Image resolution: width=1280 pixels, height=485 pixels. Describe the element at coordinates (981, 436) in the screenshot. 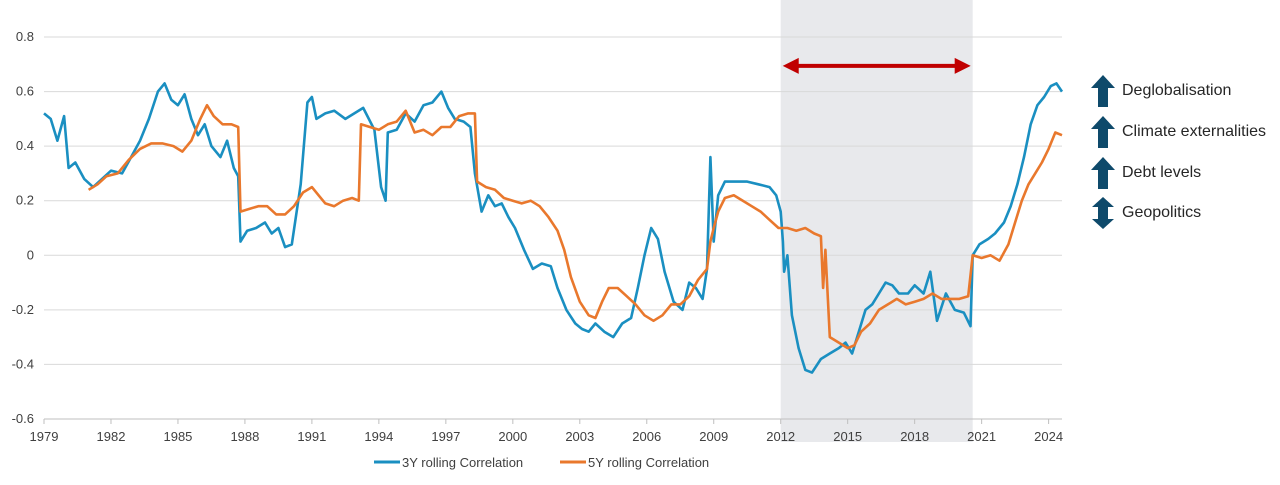

I see `x-tick-label: 2021` at that location.